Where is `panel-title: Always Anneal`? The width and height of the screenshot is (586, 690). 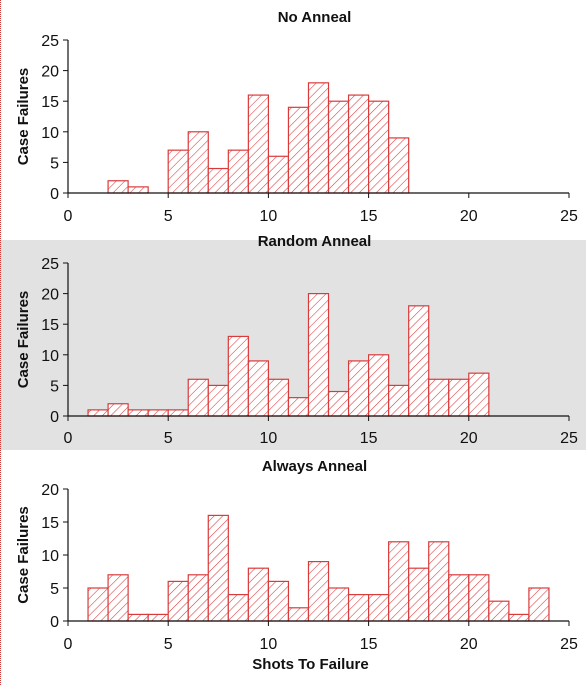 panel-title: Always Anneal is located at coordinates (314, 466).